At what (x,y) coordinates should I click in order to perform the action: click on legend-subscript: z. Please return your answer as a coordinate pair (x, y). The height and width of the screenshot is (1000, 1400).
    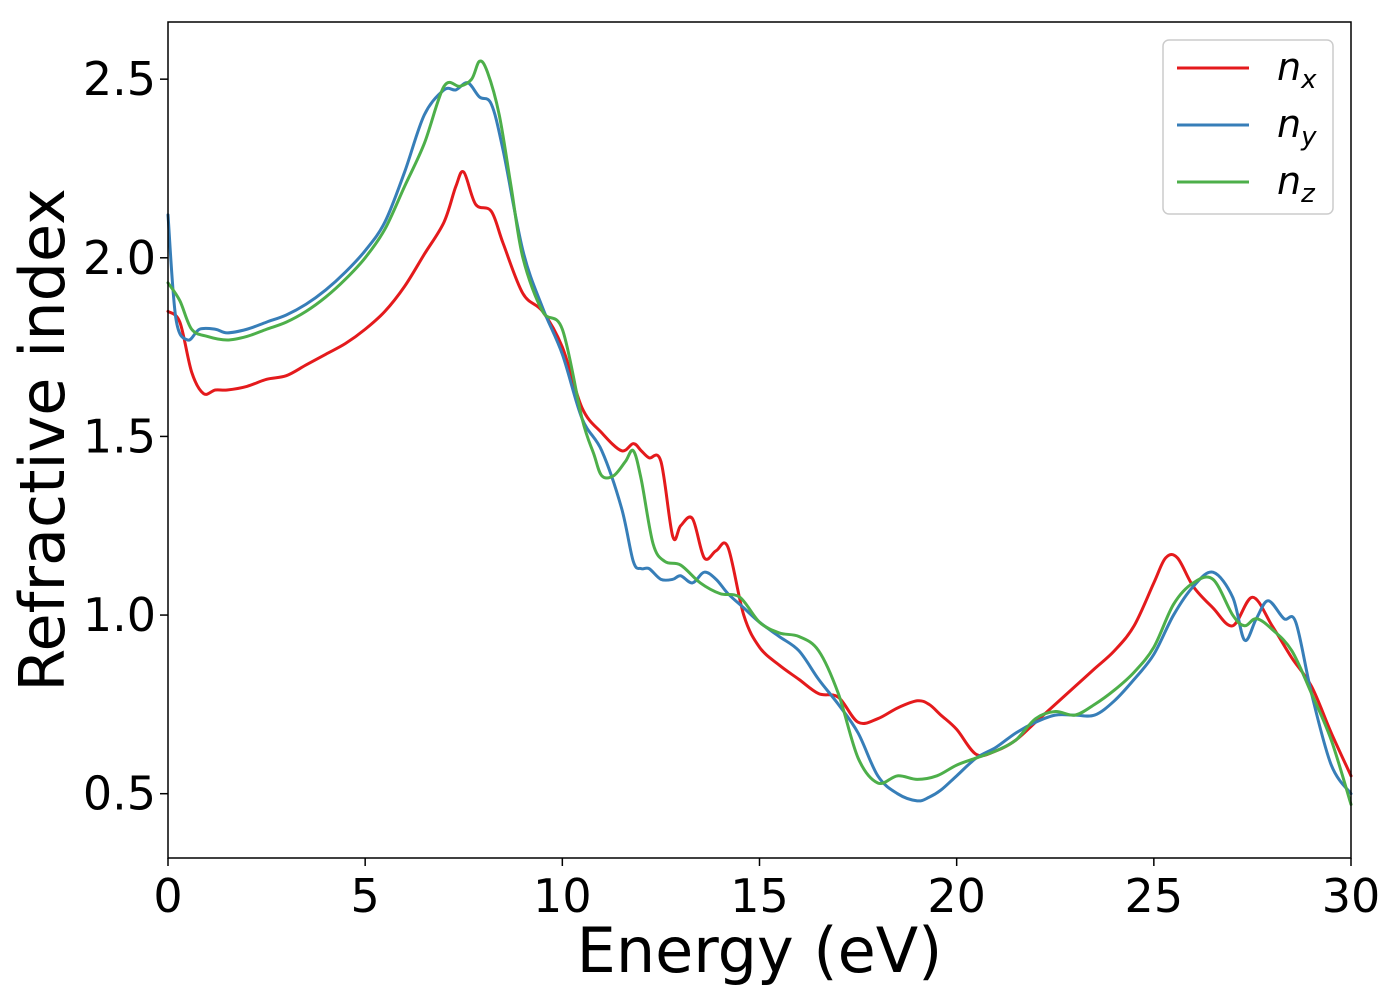
    Looking at the image, I should click on (1308, 194).